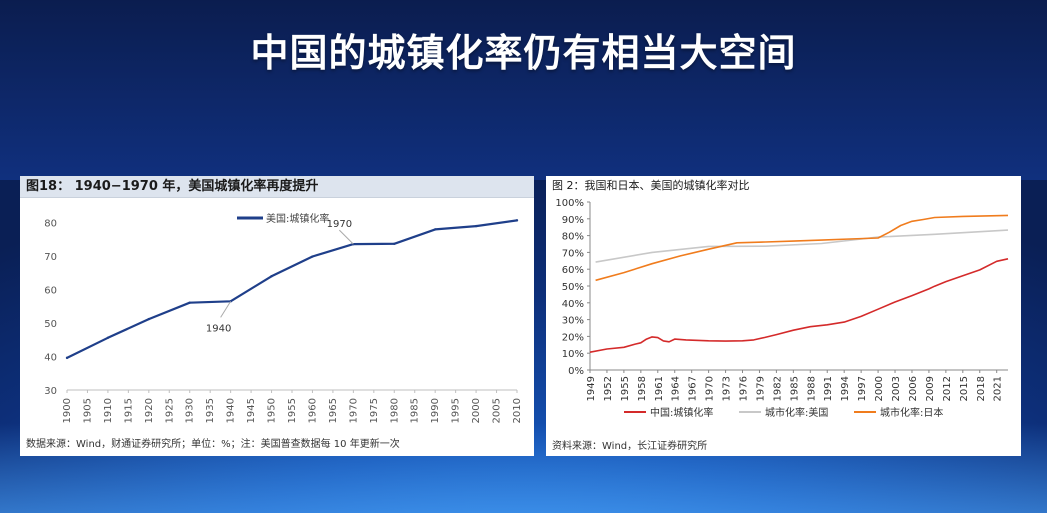  Describe the element at coordinates (911, 412) in the screenshot. I see `legend-label: 城市化率:日本` at that location.